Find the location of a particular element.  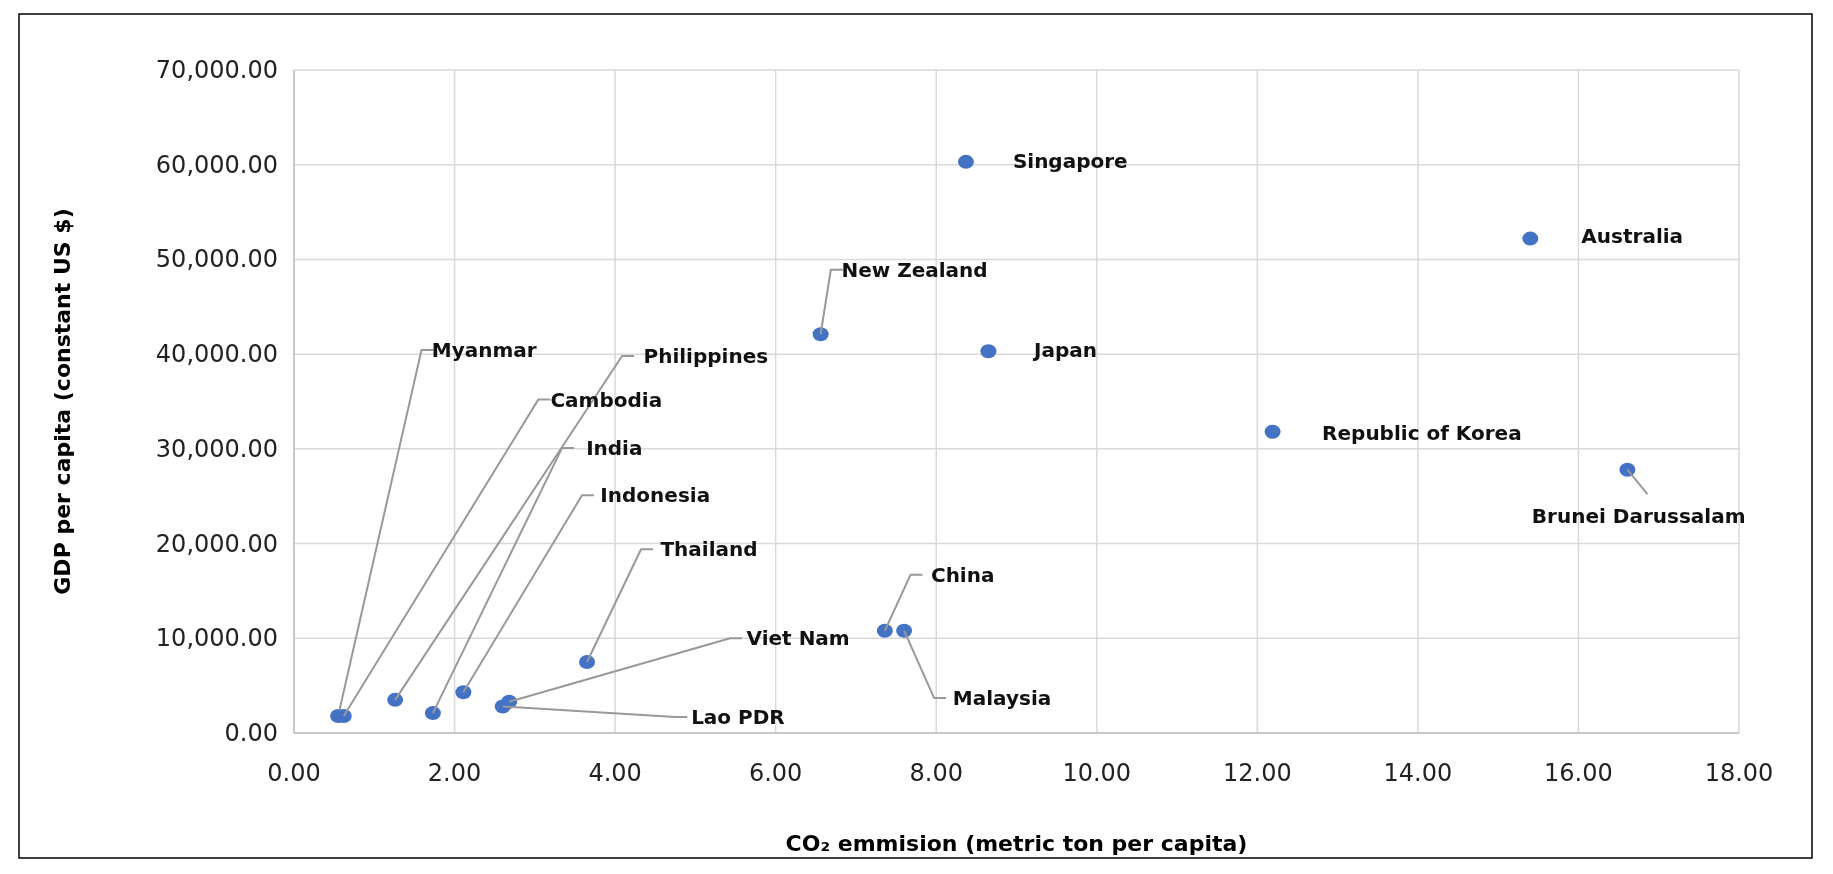

y-tick-label: 30,000.00 is located at coordinates (216, 448).